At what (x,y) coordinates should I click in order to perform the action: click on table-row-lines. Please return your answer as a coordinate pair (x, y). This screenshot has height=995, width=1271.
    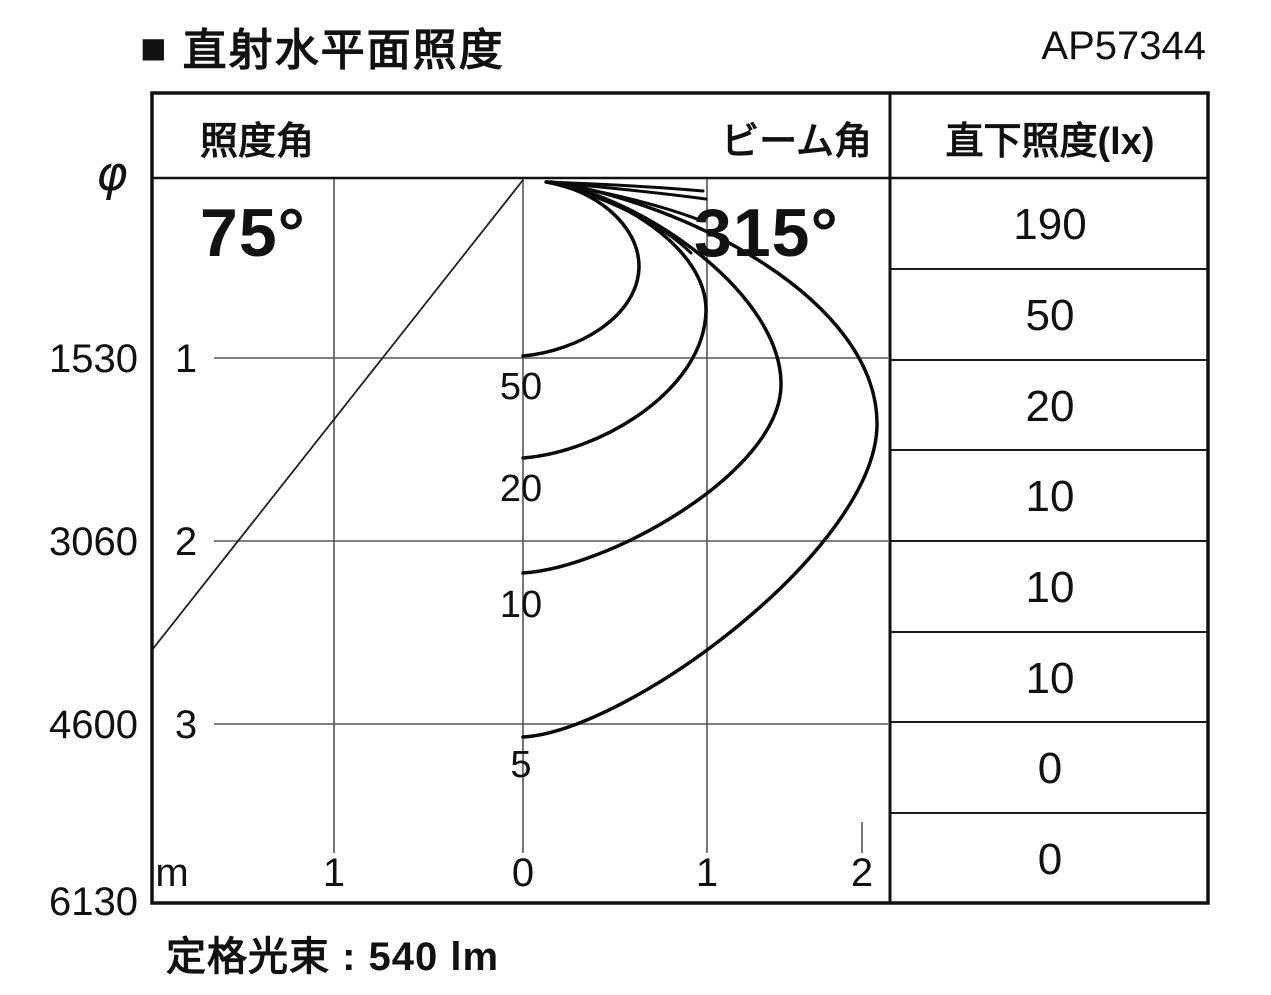
    Looking at the image, I should click on (1049, 541).